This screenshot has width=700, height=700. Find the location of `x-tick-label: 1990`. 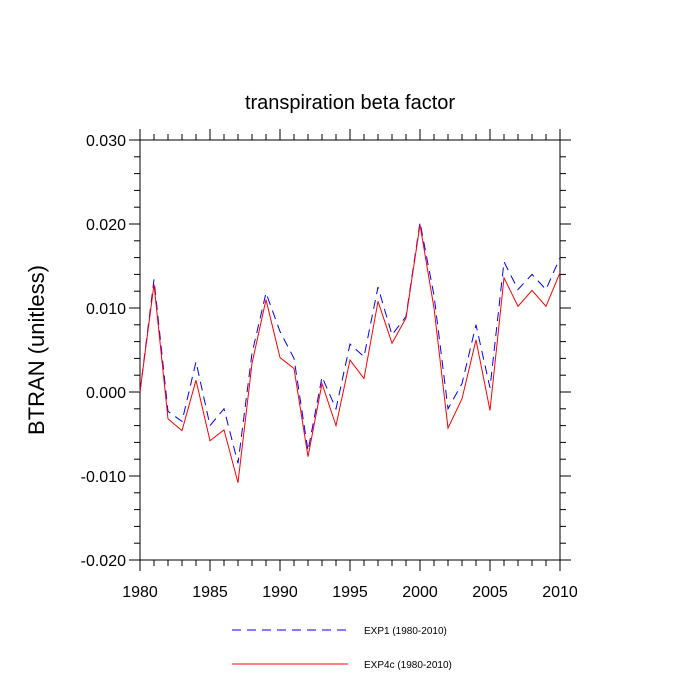

x-tick-label: 1990 is located at coordinates (280, 592).